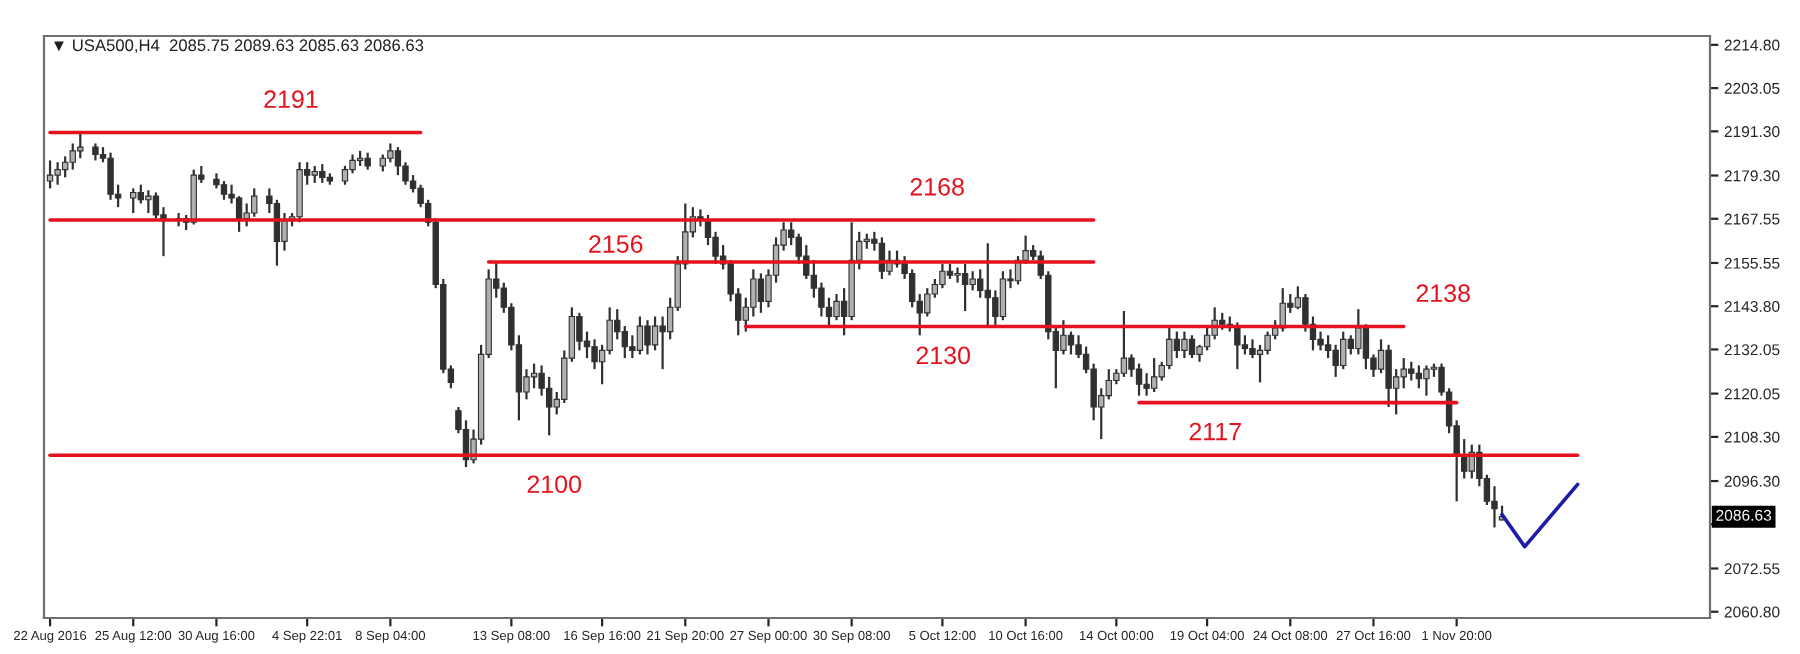 The image size is (1800, 654). I want to click on series-label: 2100, so click(554, 484).